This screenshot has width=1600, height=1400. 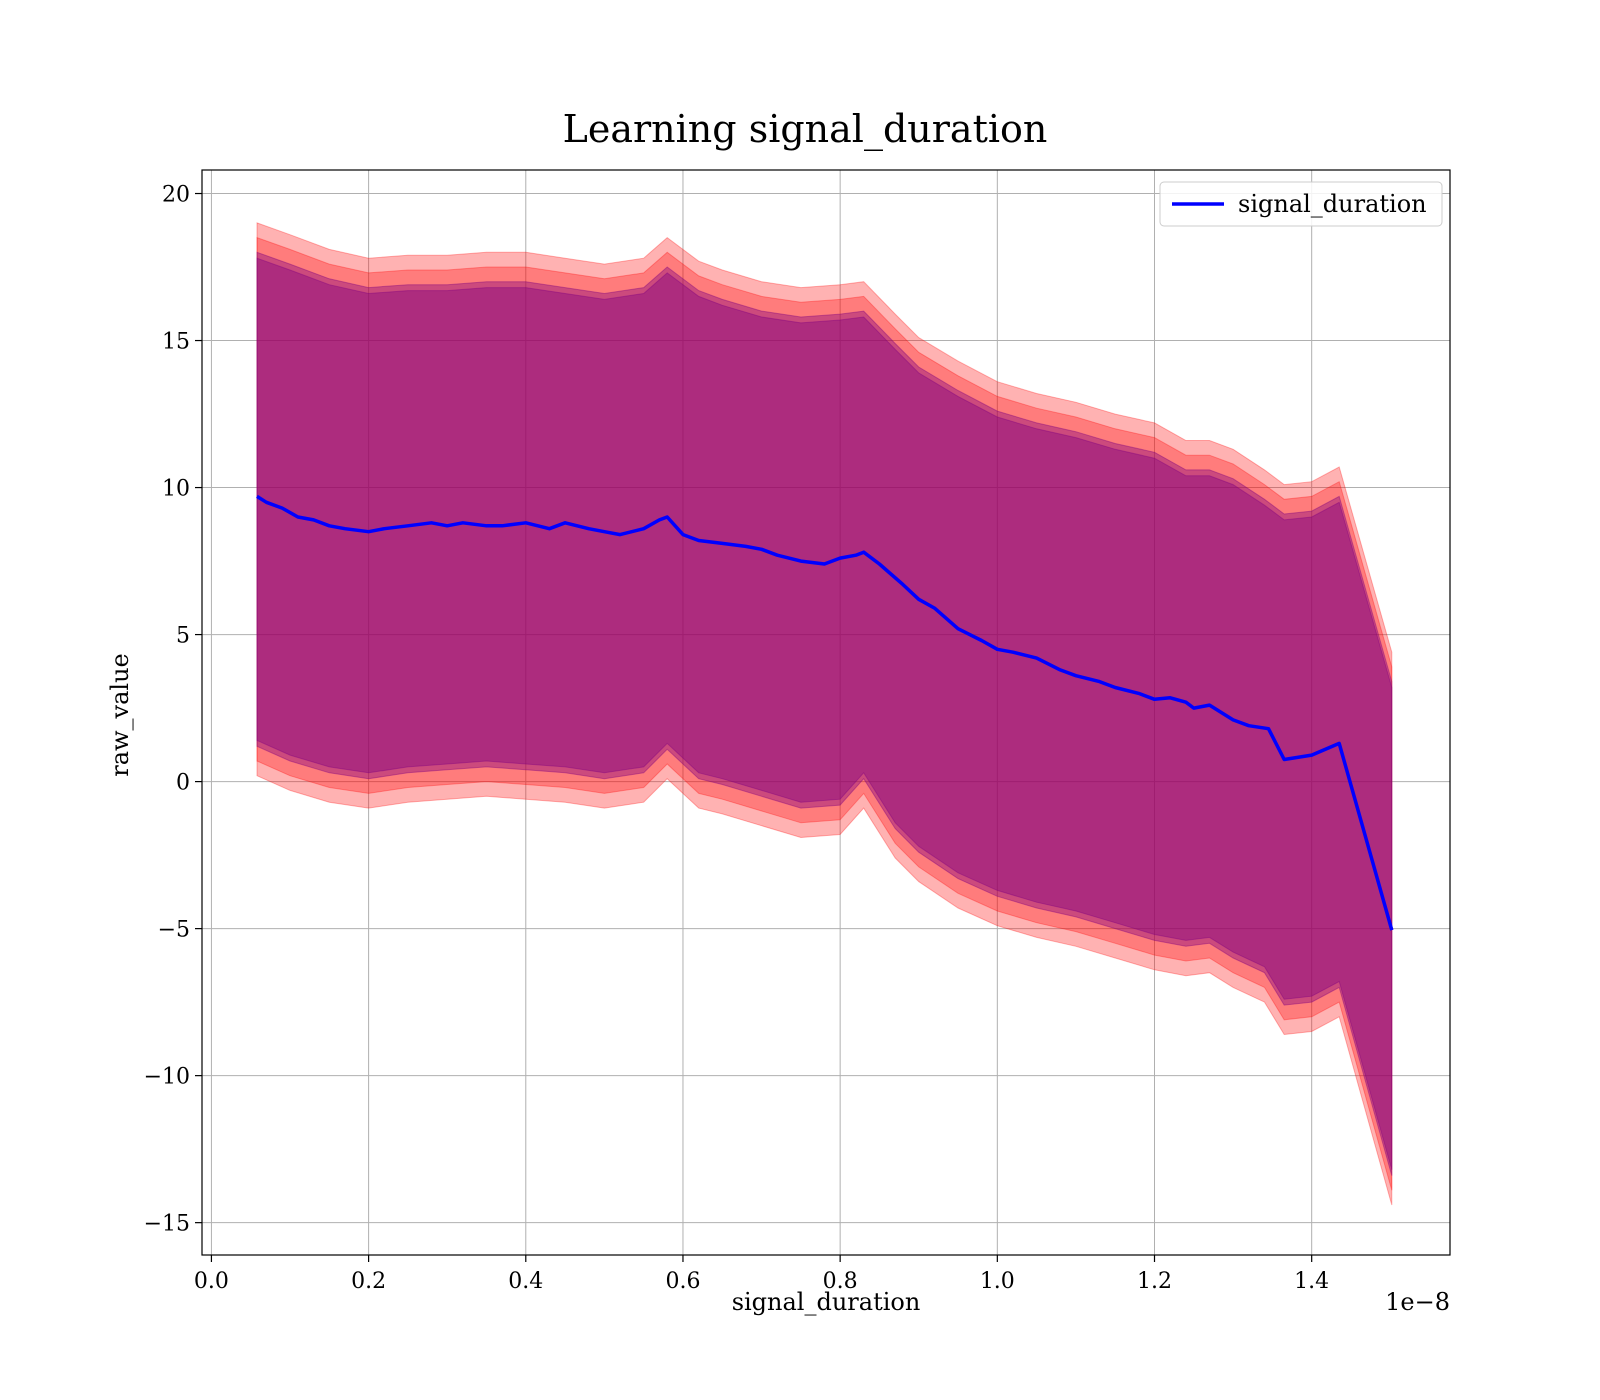 I want to click on x-axis-ticks: 0.0 0.2 0.4 0.6 0.8 1.0 1.2 1.4, so click(x=761, y=1274).